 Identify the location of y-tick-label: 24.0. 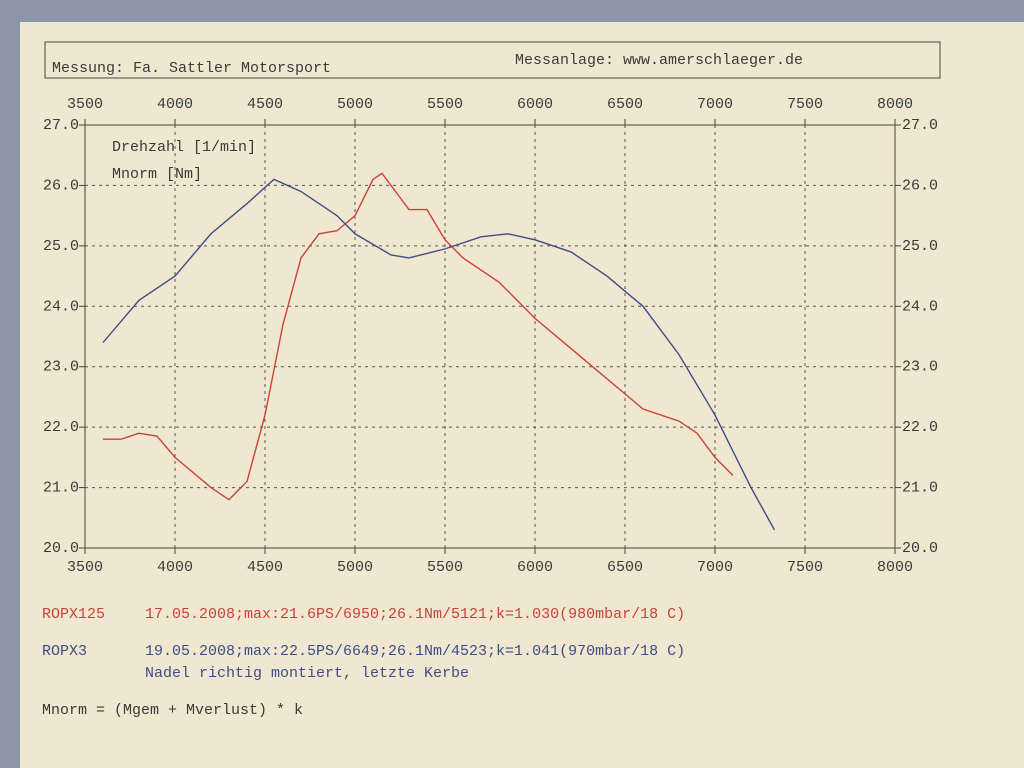
(61, 306).